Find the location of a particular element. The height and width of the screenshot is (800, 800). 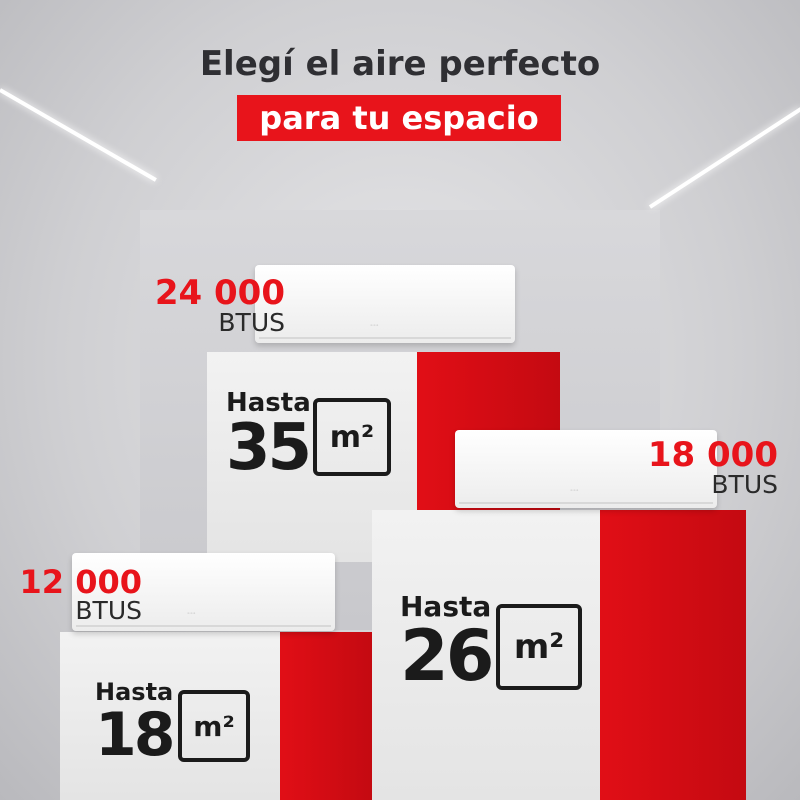

area-label-35: Hasta 35 is located at coordinates (269, 436).